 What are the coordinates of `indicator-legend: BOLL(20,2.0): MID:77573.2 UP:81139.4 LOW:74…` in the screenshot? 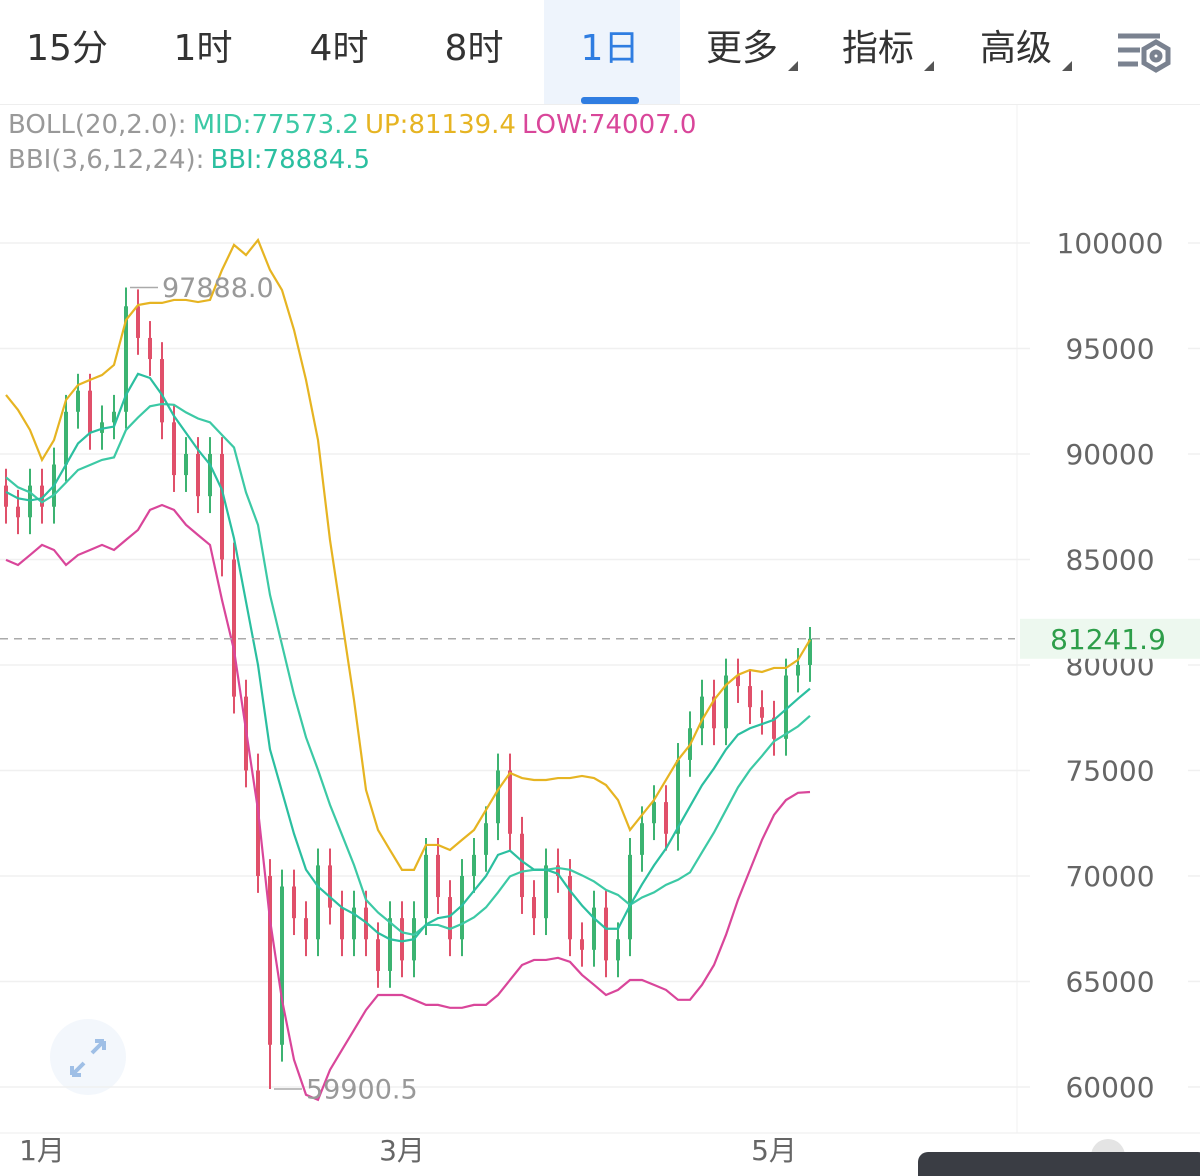 It's located at (352, 125).